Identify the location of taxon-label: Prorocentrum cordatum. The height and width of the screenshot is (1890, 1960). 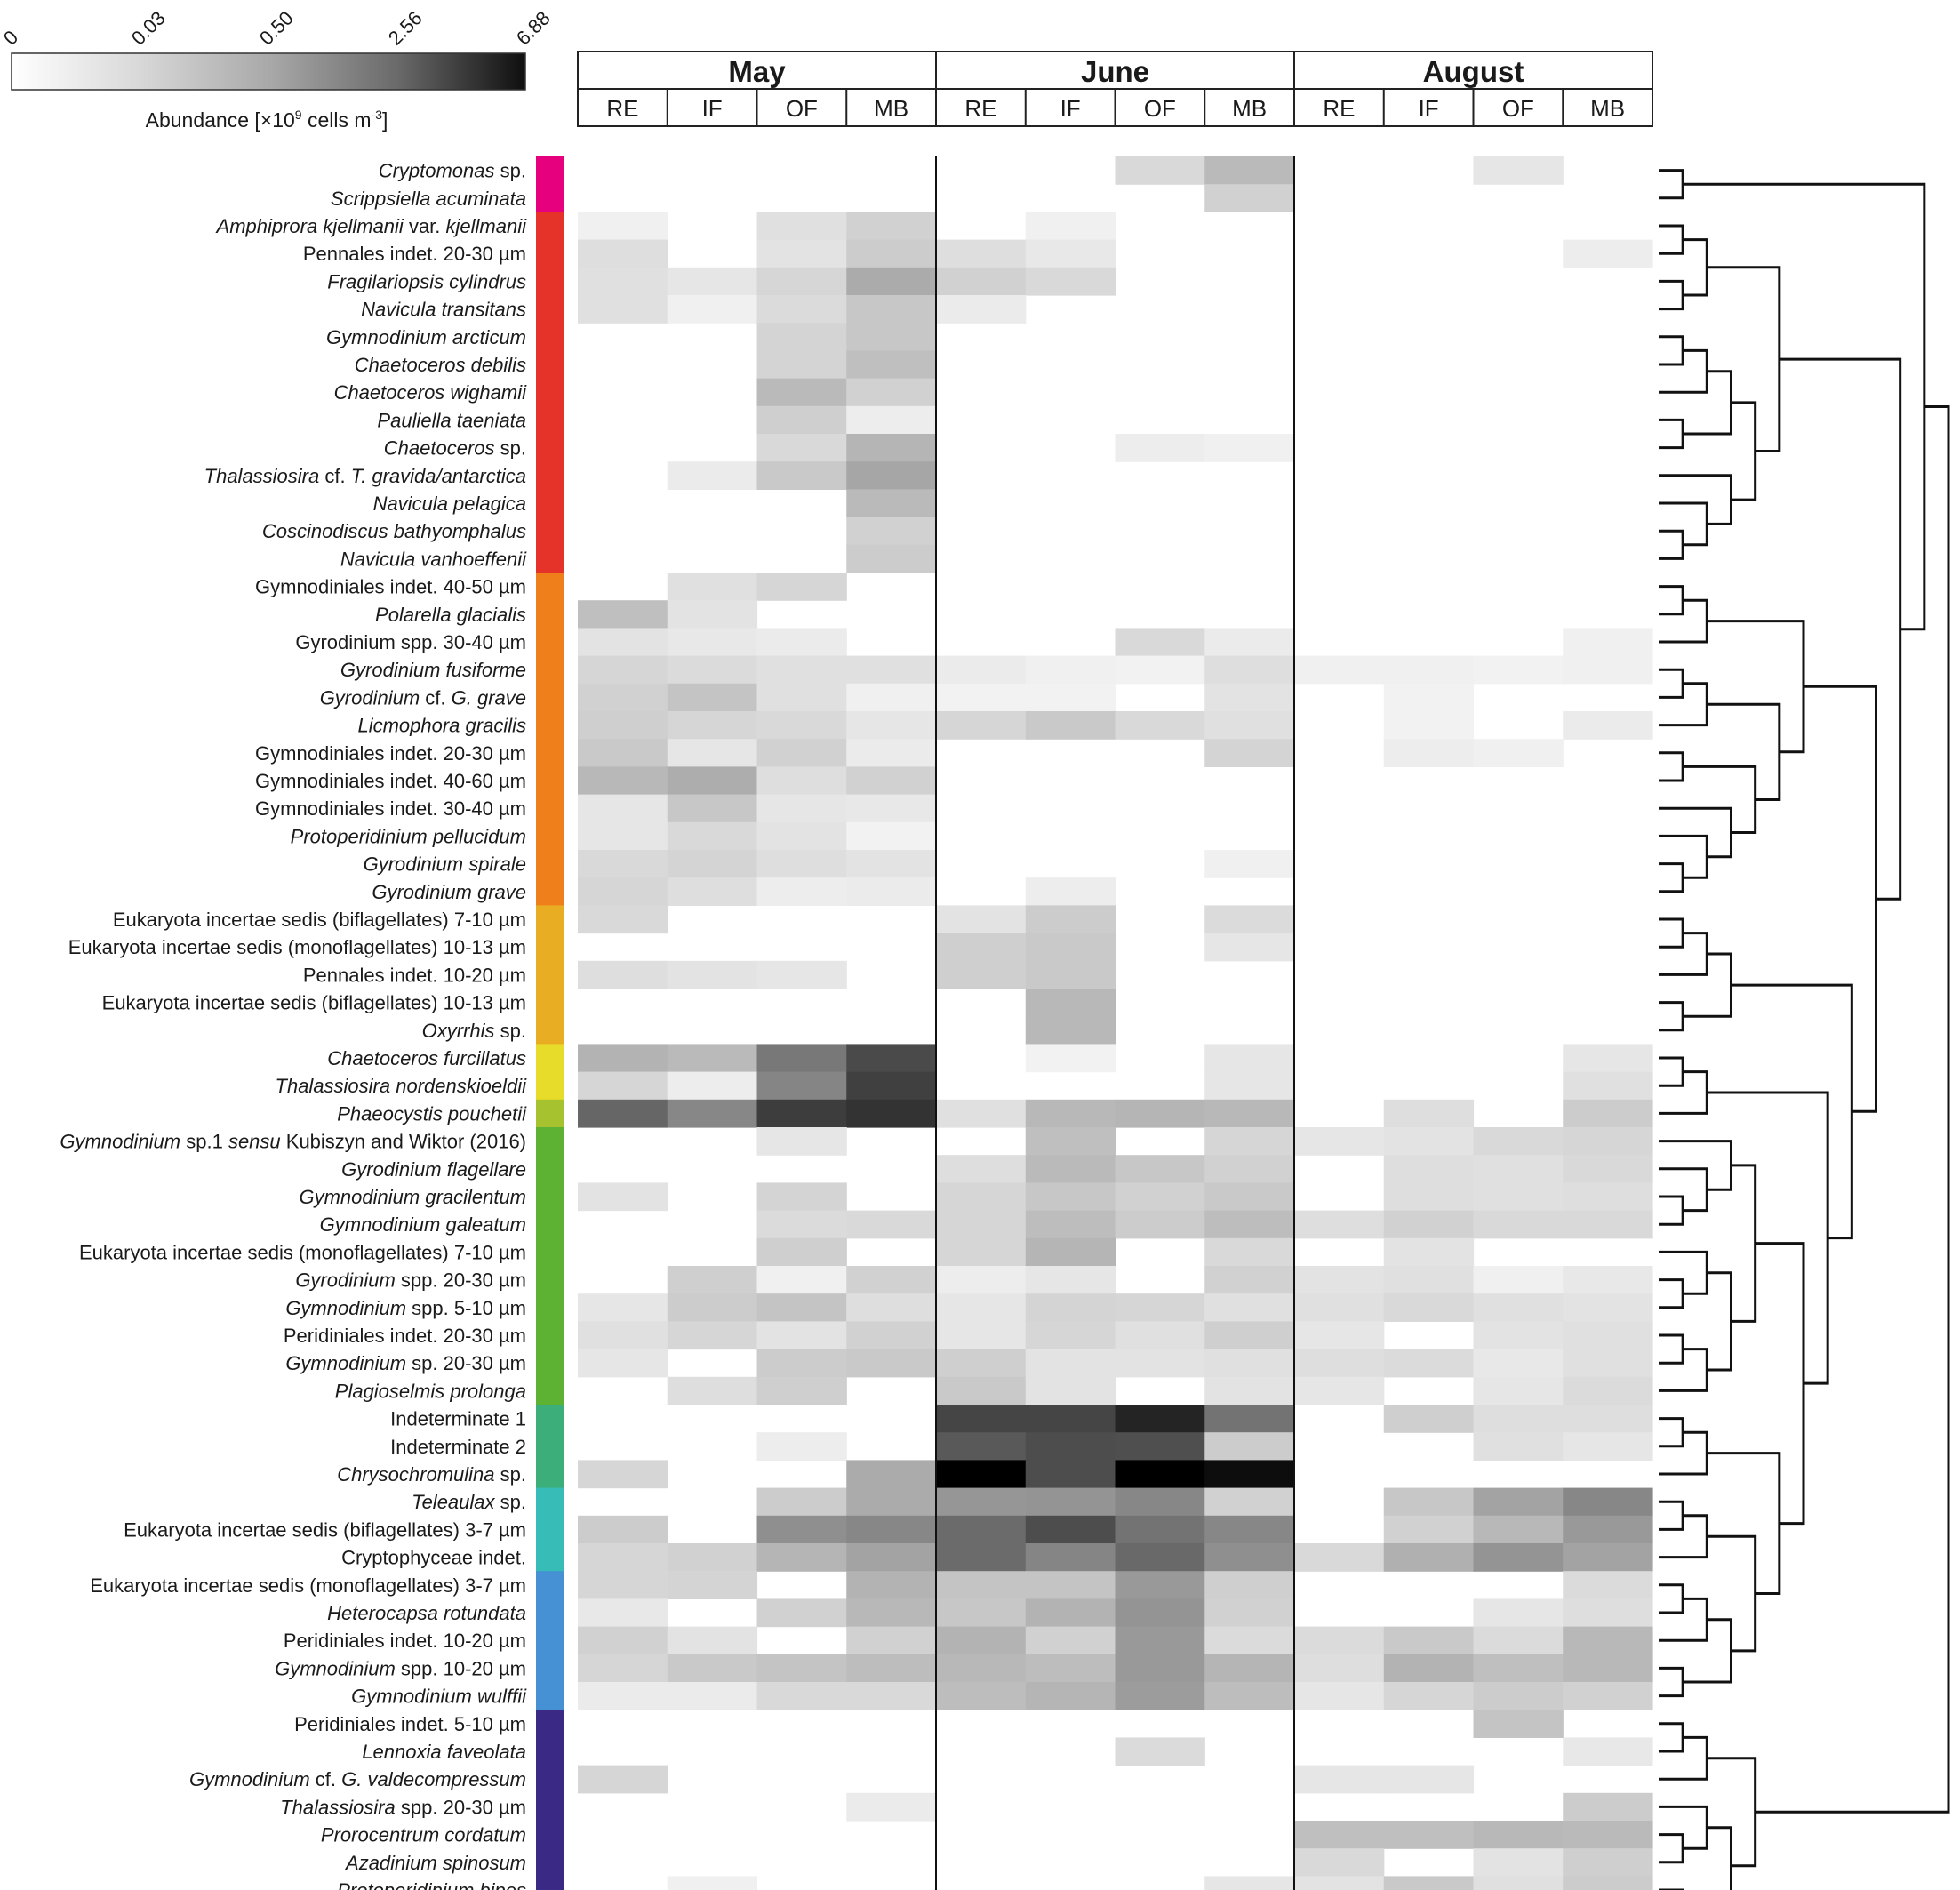
(423, 1835).